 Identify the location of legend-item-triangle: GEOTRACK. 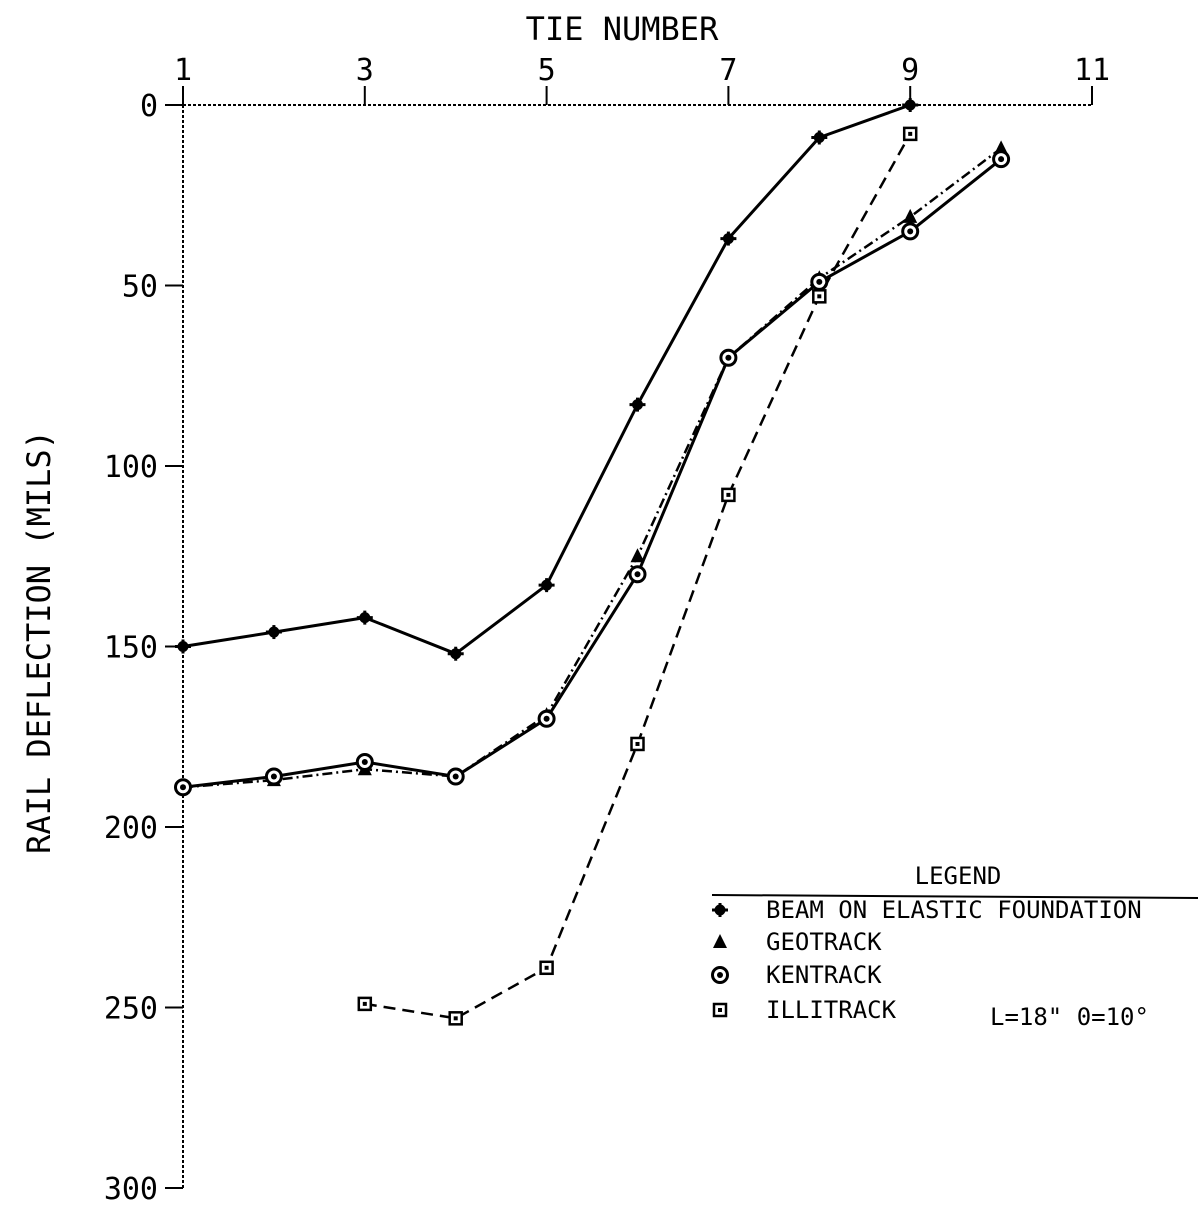
(797, 942).